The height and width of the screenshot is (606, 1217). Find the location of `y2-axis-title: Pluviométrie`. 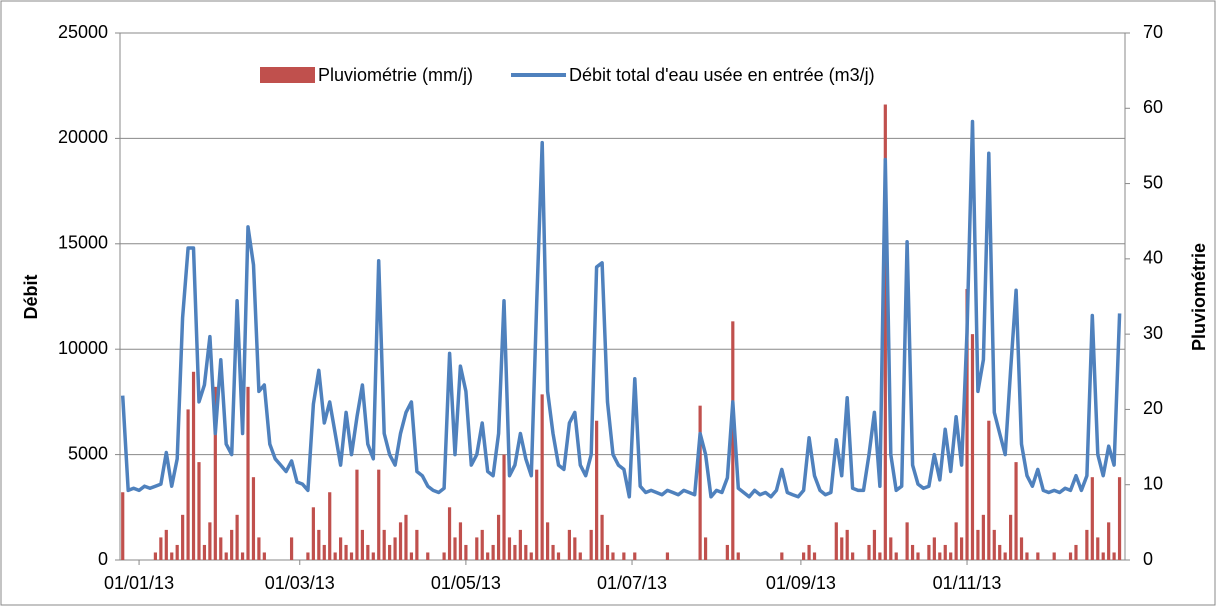

y2-axis-title: Pluviométrie is located at coordinates (1199, 297).